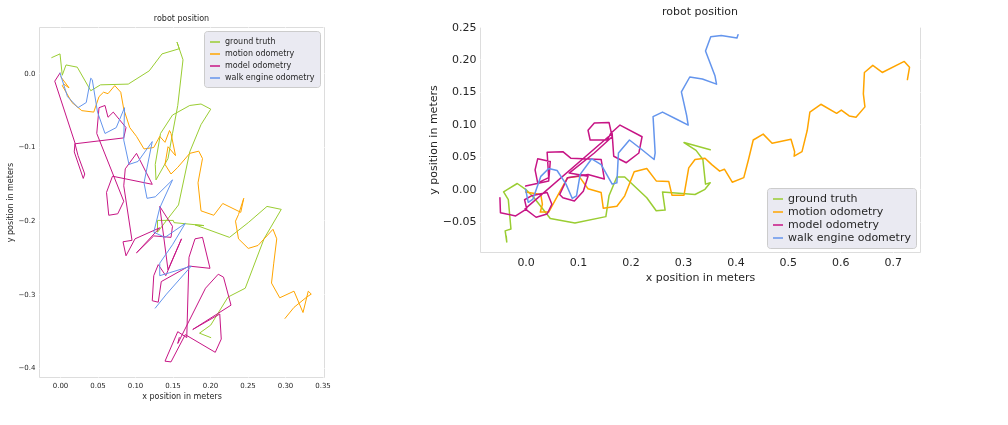 The width and height of the screenshot is (1008, 425). I want to click on x-tick-label: 0.3, so click(683, 262).